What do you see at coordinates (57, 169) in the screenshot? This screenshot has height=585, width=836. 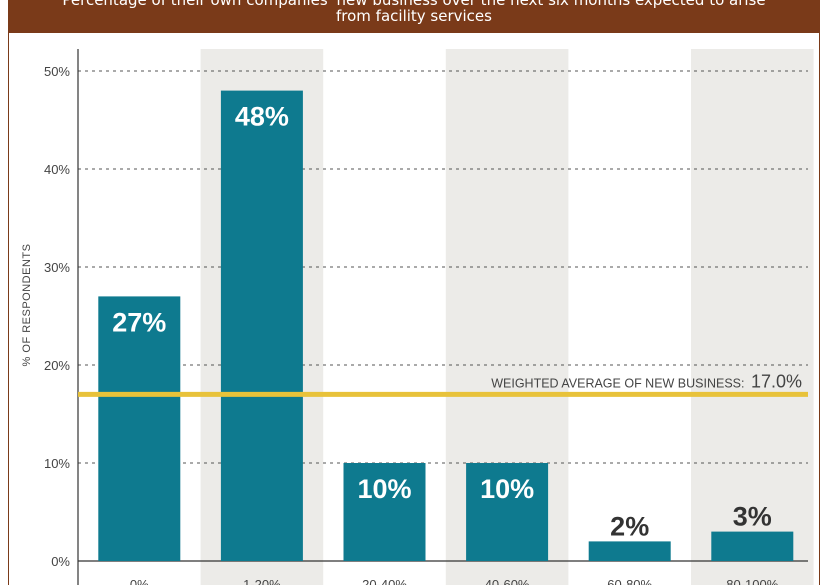 I see `y-tick-label-4: 40%` at bounding box center [57, 169].